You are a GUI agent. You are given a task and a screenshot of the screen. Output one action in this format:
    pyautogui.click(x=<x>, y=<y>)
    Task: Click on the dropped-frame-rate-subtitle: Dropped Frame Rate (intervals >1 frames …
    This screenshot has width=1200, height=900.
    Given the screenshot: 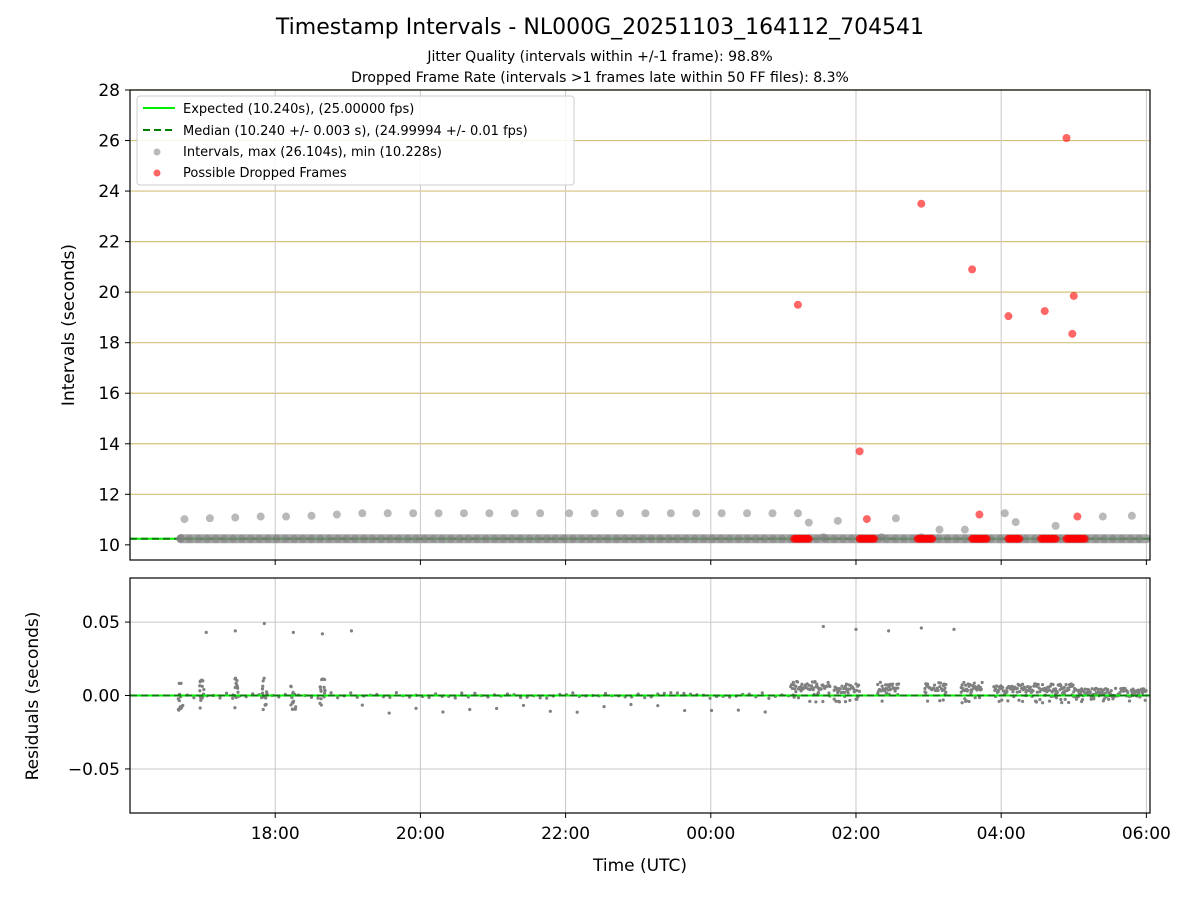 What is the action you would take?
    pyautogui.click(x=600, y=78)
    